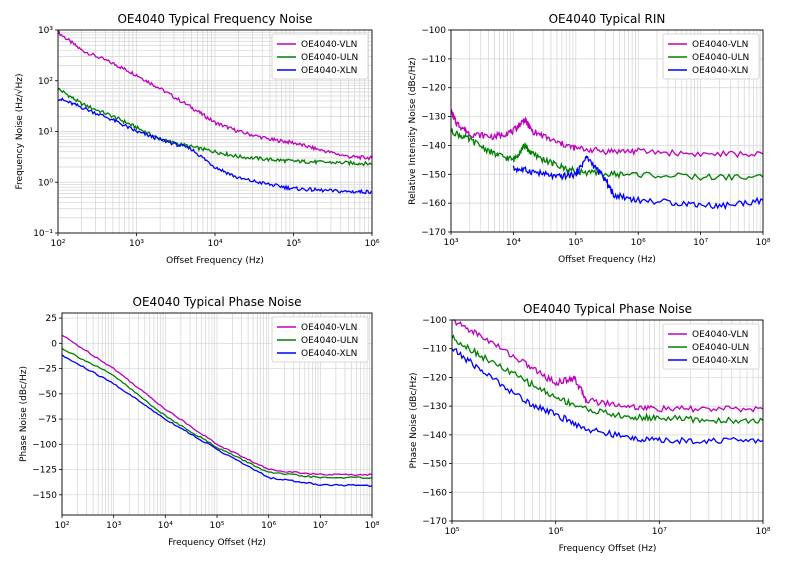 The image size is (800, 571). Describe the element at coordinates (45, 82) in the screenshot. I see `y-tick-label: 10²` at that location.